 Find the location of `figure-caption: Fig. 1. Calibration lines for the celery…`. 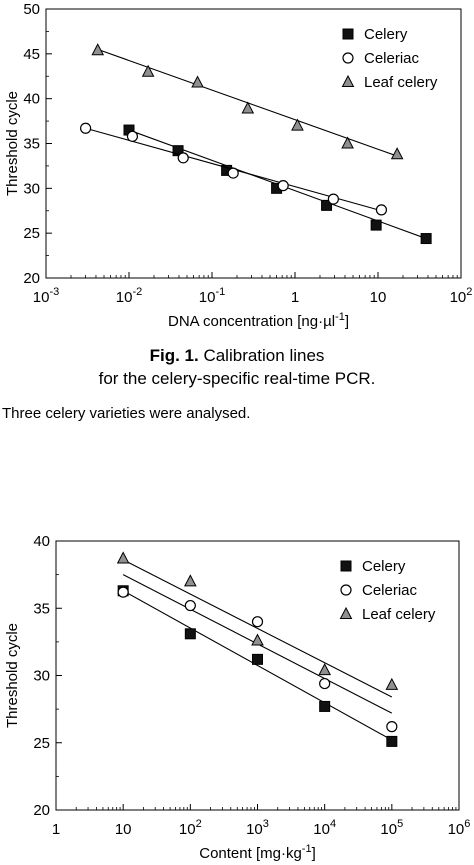

figure-caption: Fig. 1. Calibration lines for the celery… is located at coordinates (237, 367).